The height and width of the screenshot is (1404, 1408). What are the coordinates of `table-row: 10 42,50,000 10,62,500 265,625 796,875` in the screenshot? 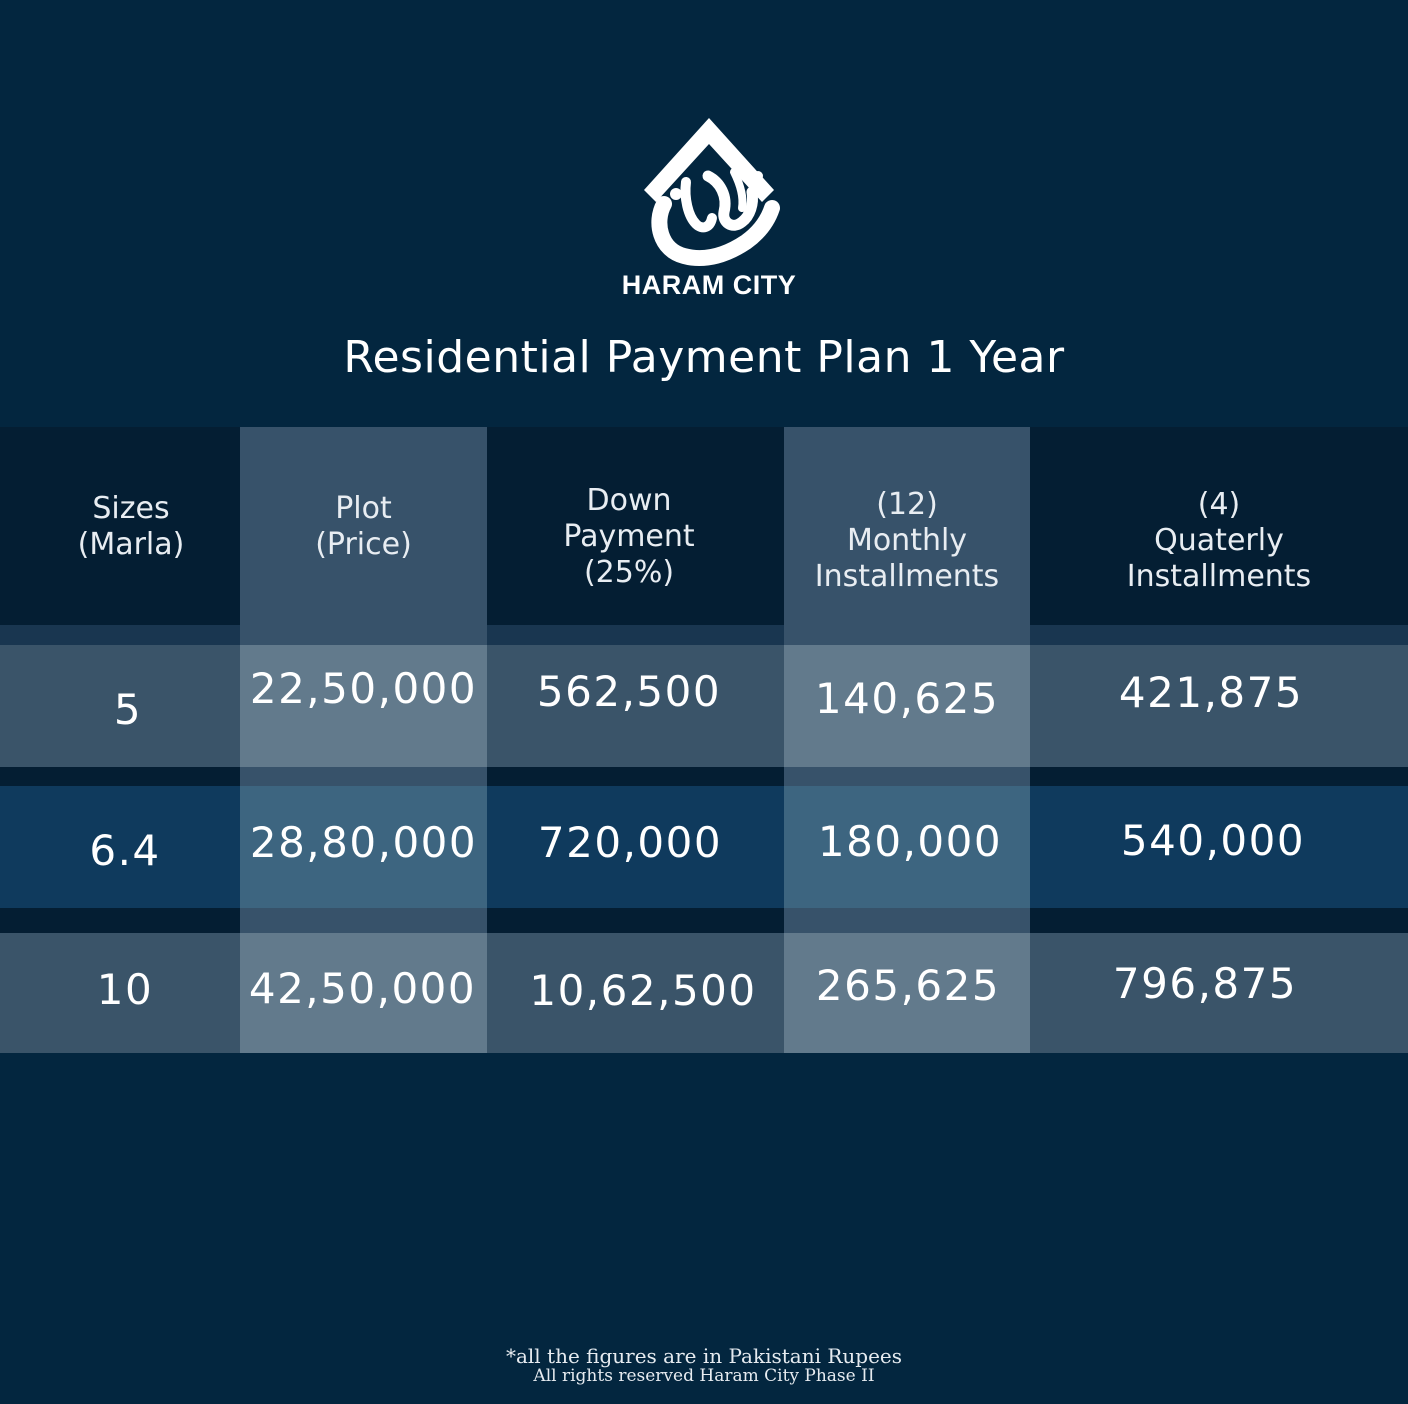 It's located at (704, 993).